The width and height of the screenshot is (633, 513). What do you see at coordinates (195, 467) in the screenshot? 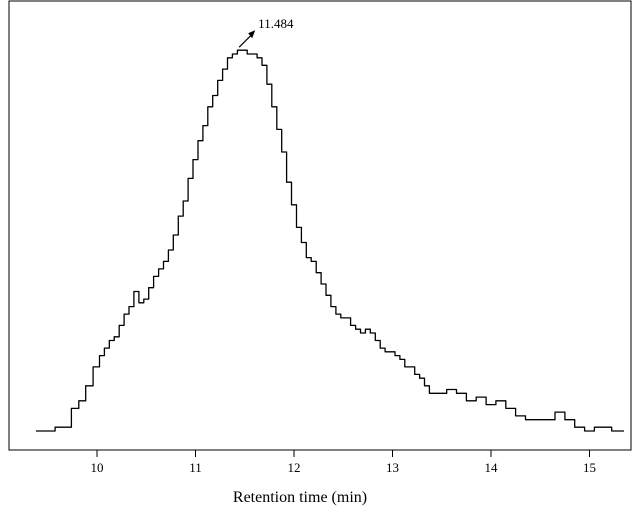
I see `x-tick-label: 11` at bounding box center [195, 467].